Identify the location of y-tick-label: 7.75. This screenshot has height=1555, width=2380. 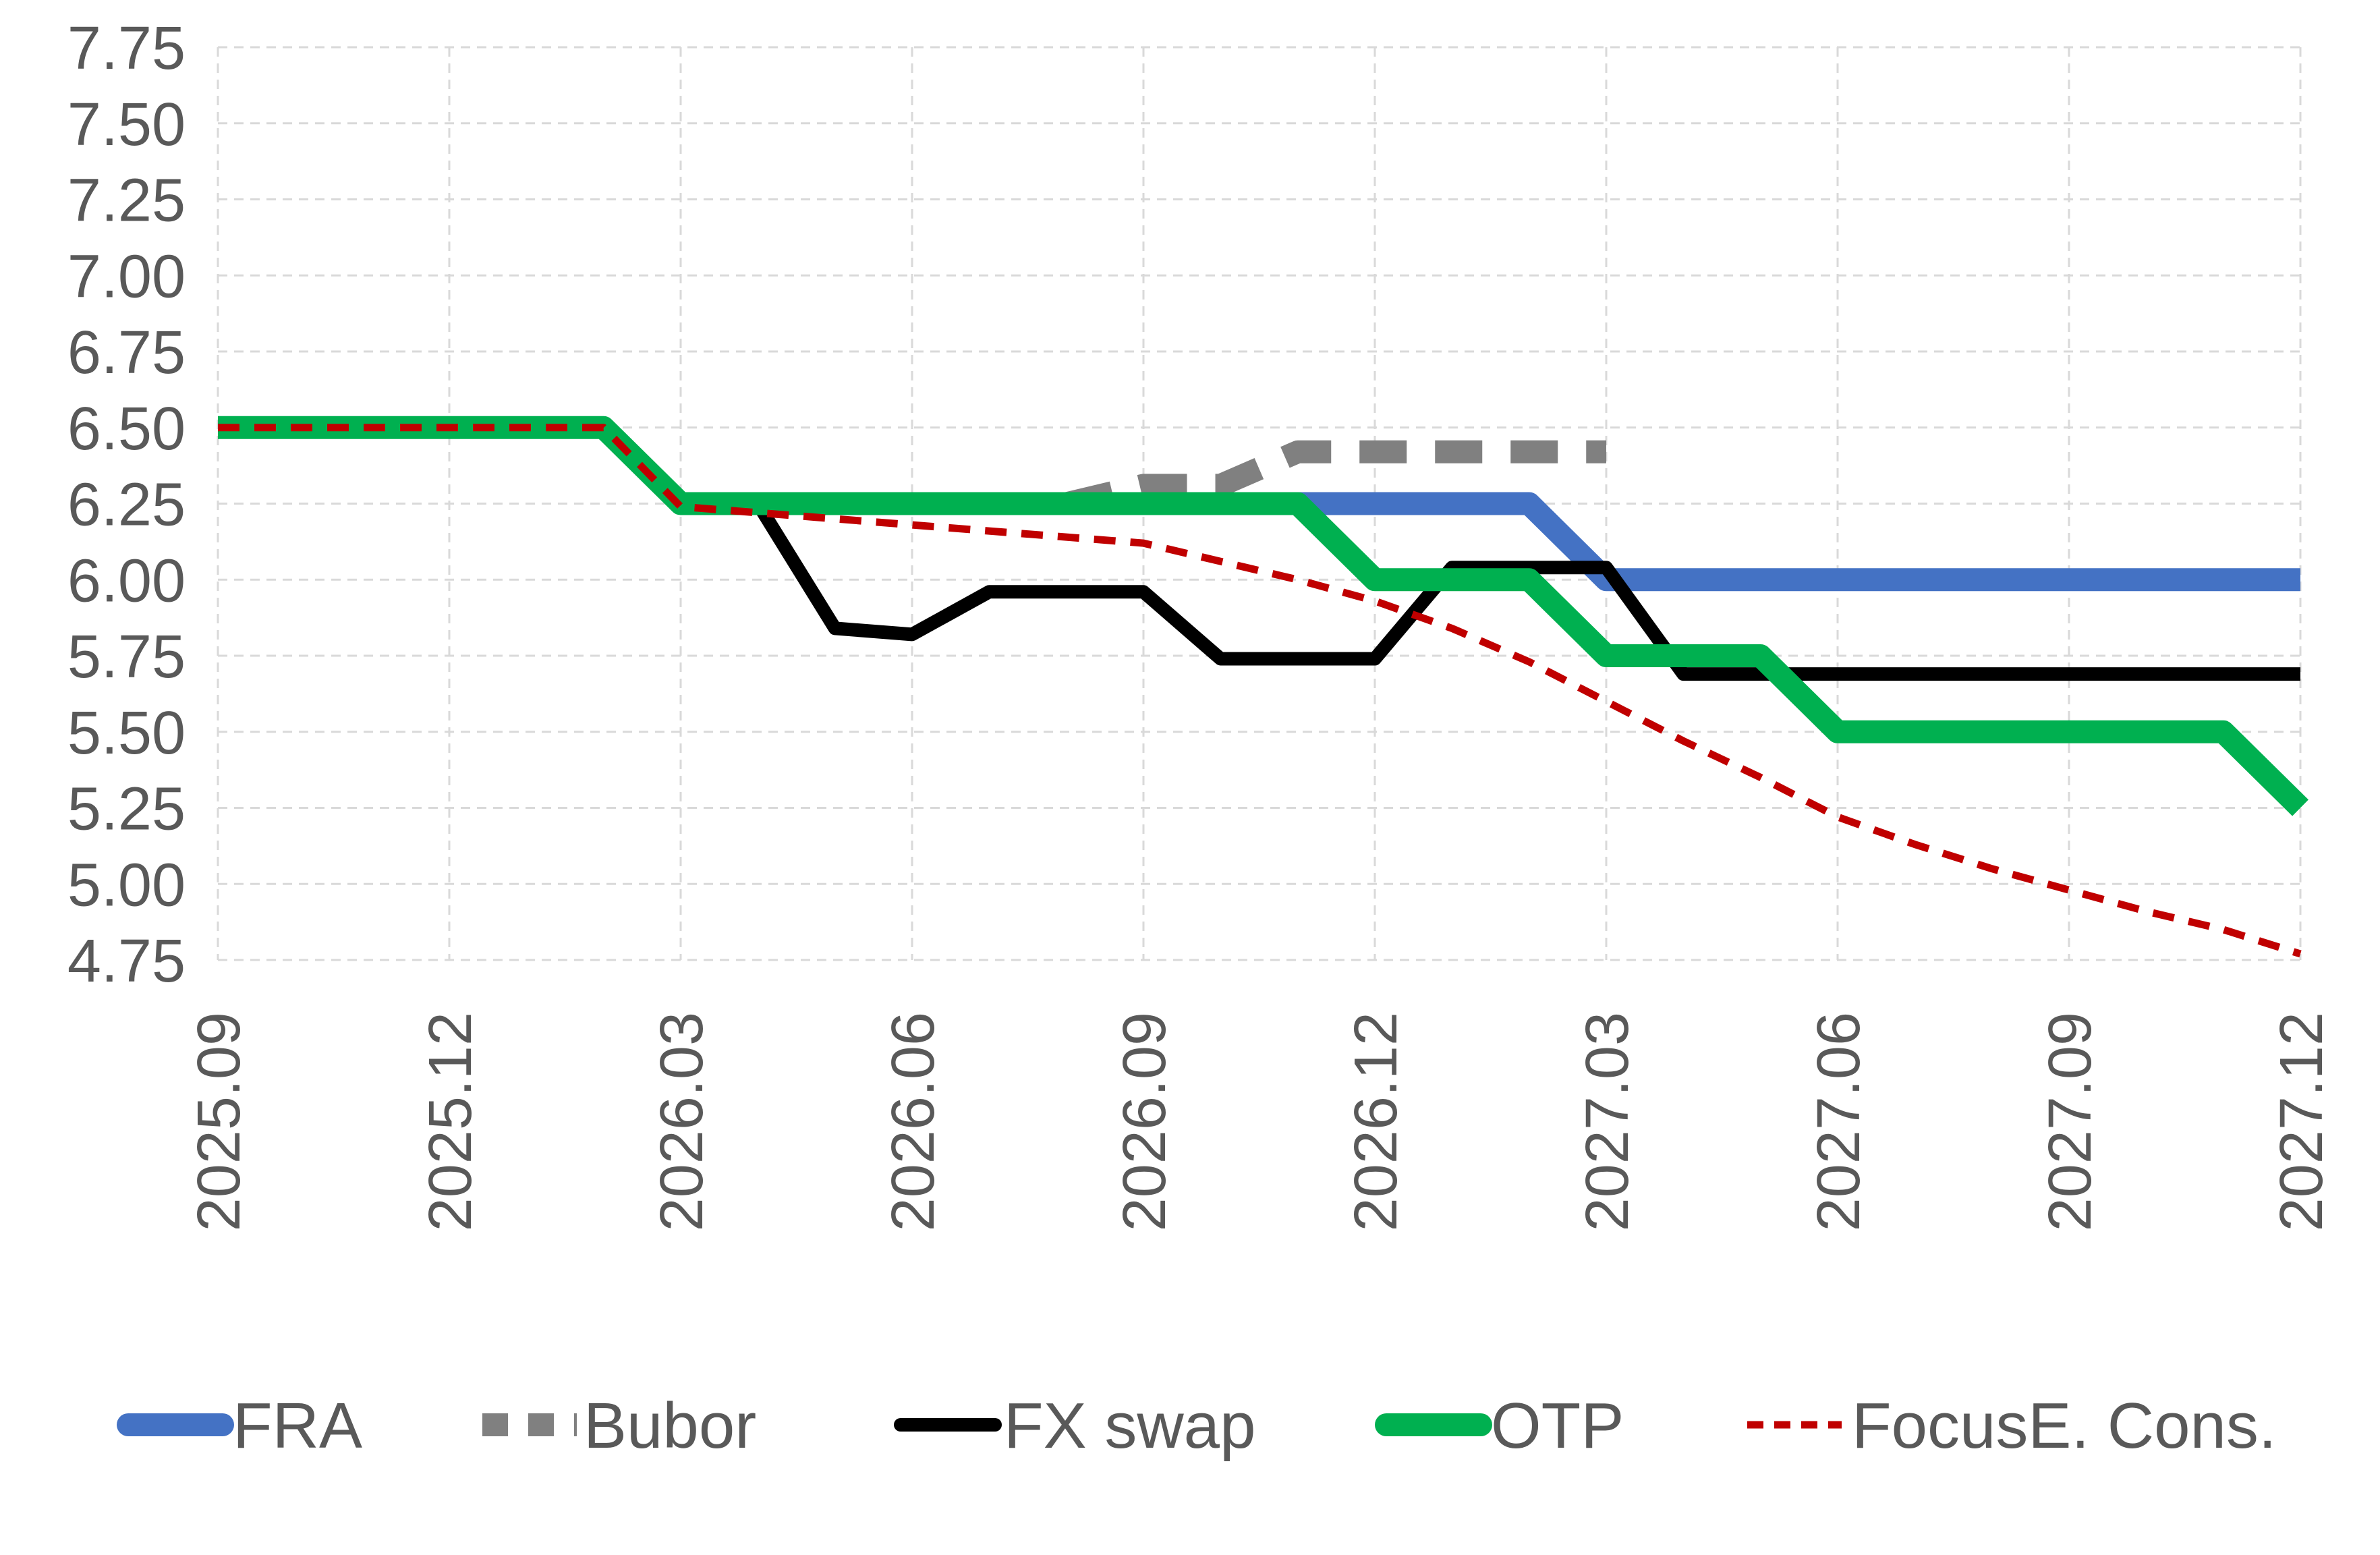
(127, 48).